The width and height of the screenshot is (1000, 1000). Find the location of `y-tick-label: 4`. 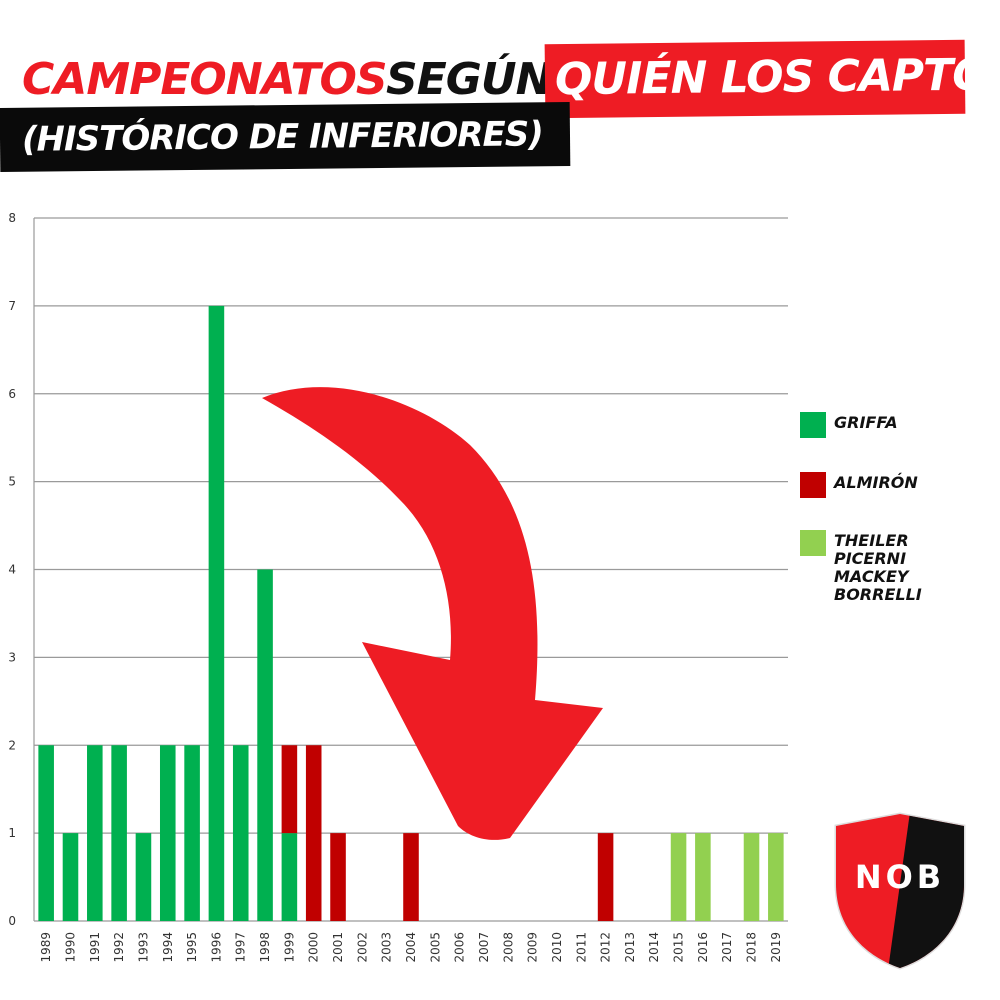

y-tick-label: 4 is located at coordinates (12, 570).